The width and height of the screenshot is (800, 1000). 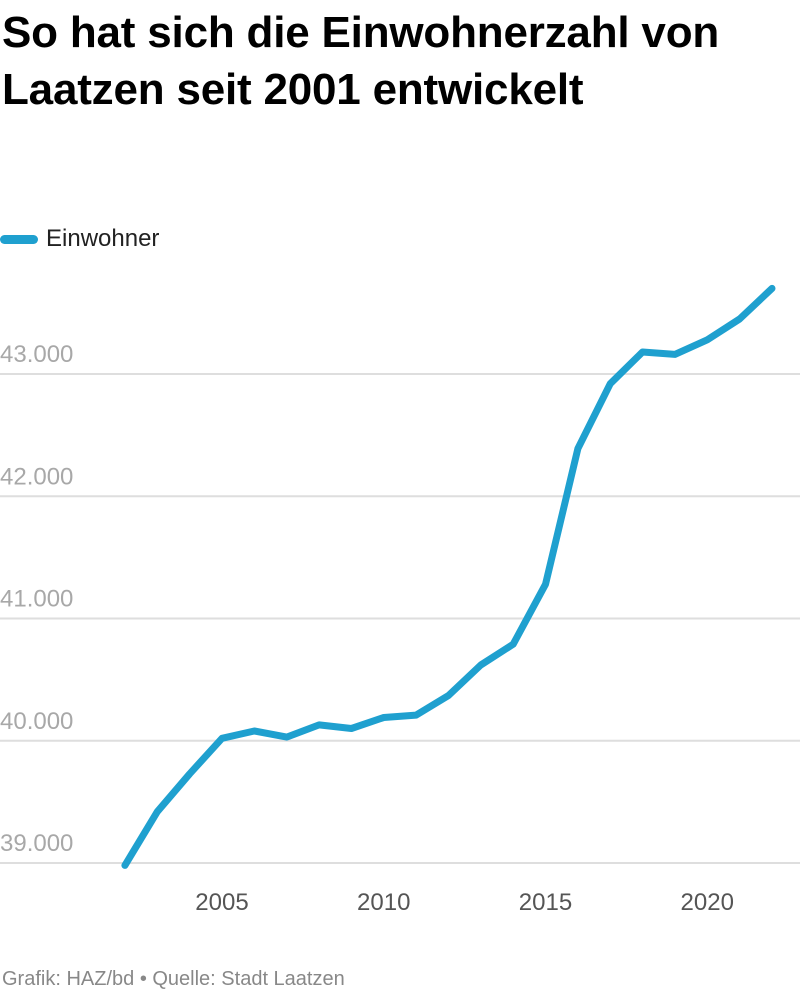 What do you see at coordinates (173, 979) in the screenshot?
I see `source-footer: Grafik: HAZ/bd • Quelle: Stadt Laatzen` at bounding box center [173, 979].